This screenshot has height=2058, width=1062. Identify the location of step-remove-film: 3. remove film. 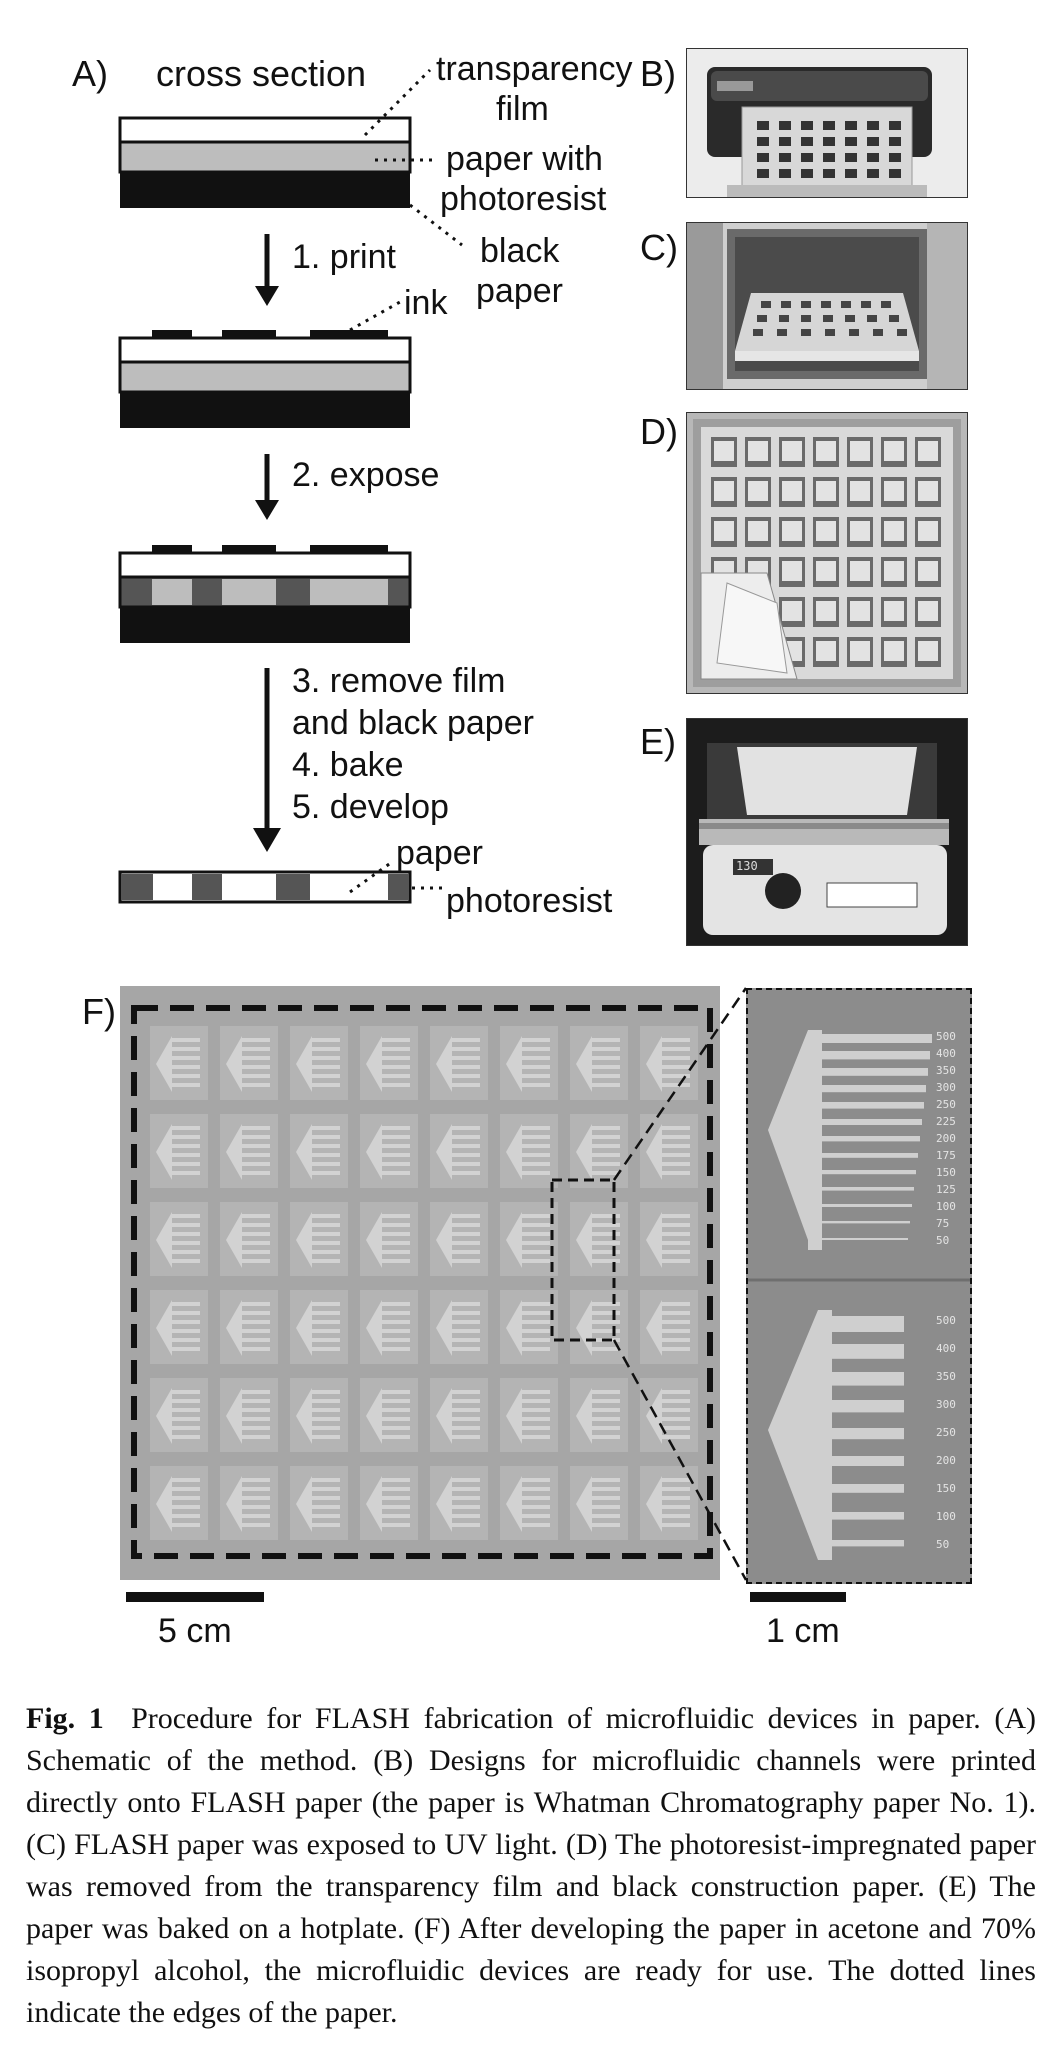
(399, 681).